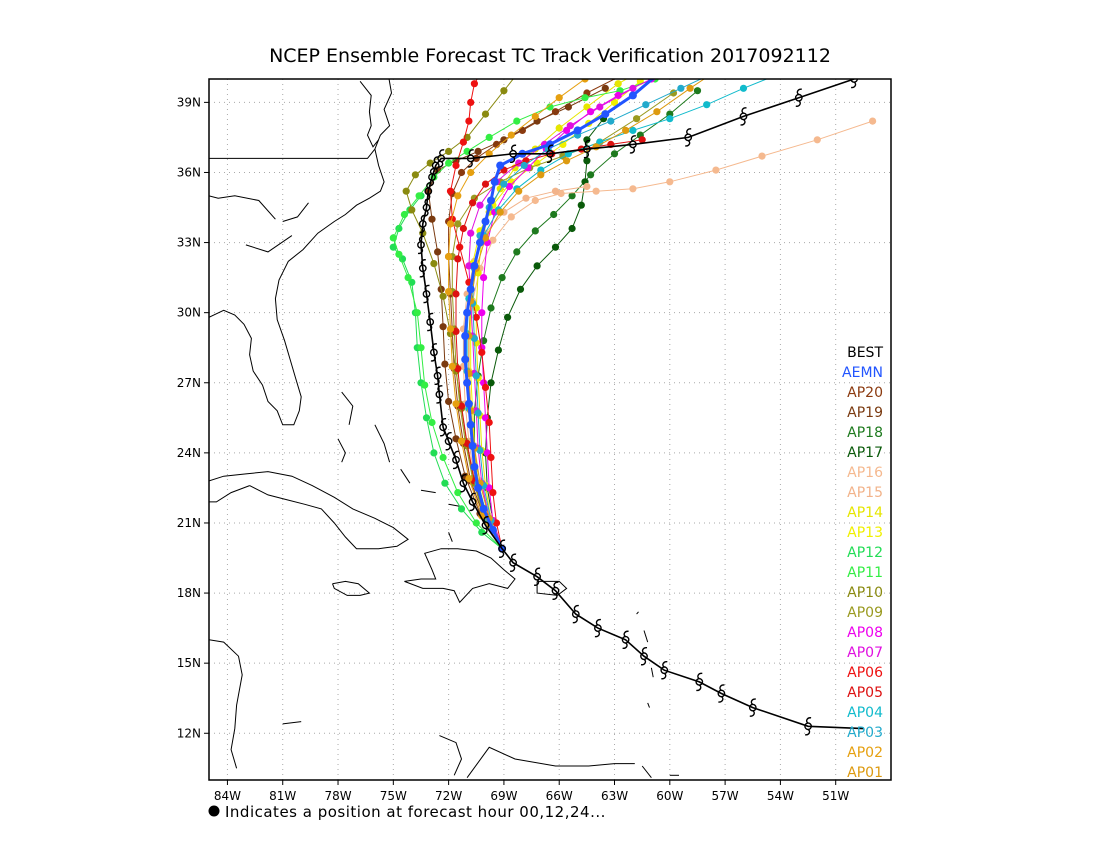  I want to click on lon-tick-label: 63W, so click(614, 796).